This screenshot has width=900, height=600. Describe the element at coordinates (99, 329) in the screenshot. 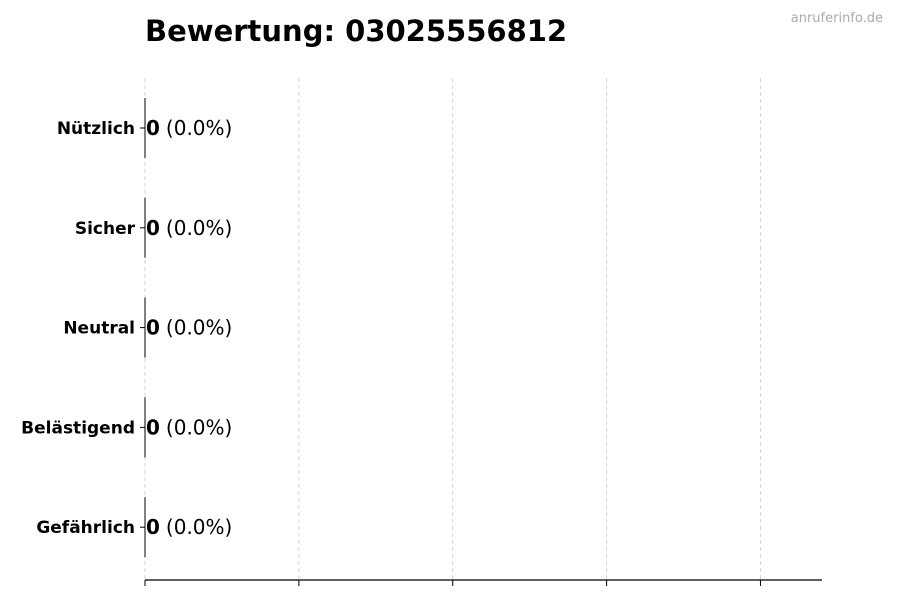

I see `y-tick-label: Neutral` at that location.